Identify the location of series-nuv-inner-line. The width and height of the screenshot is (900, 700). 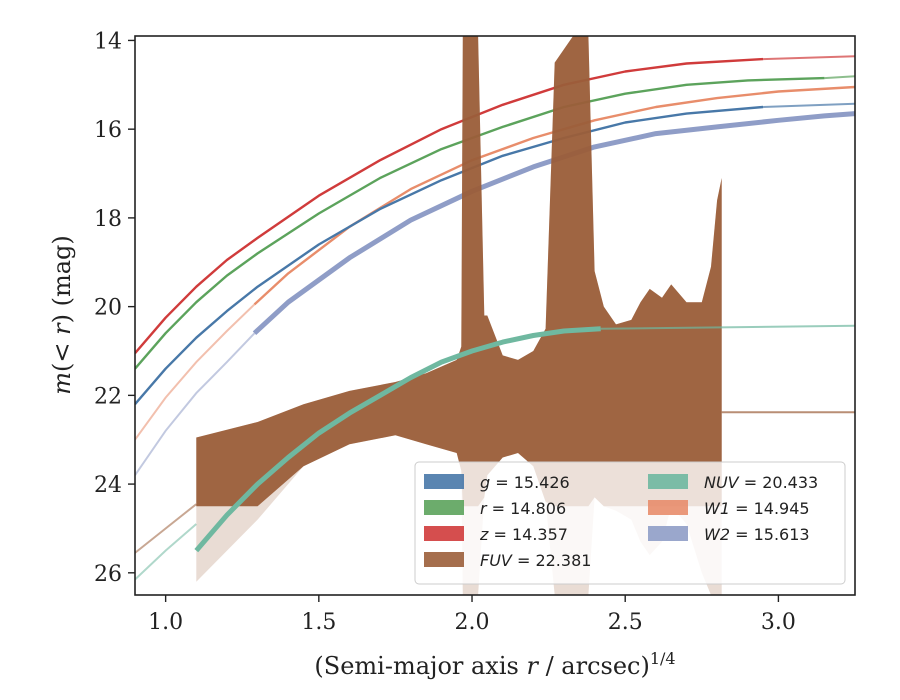
(166, 552).